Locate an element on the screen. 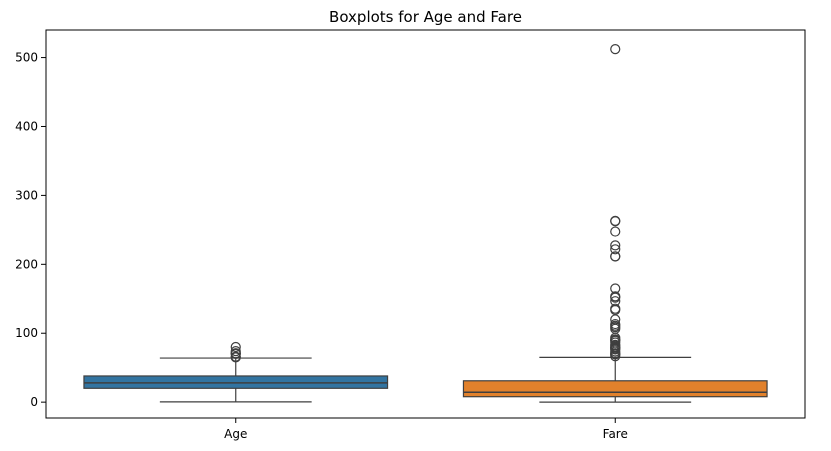 This screenshot has height=451, width=831. chart-title: Boxplots for Age and Fare is located at coordinates (425, 17).